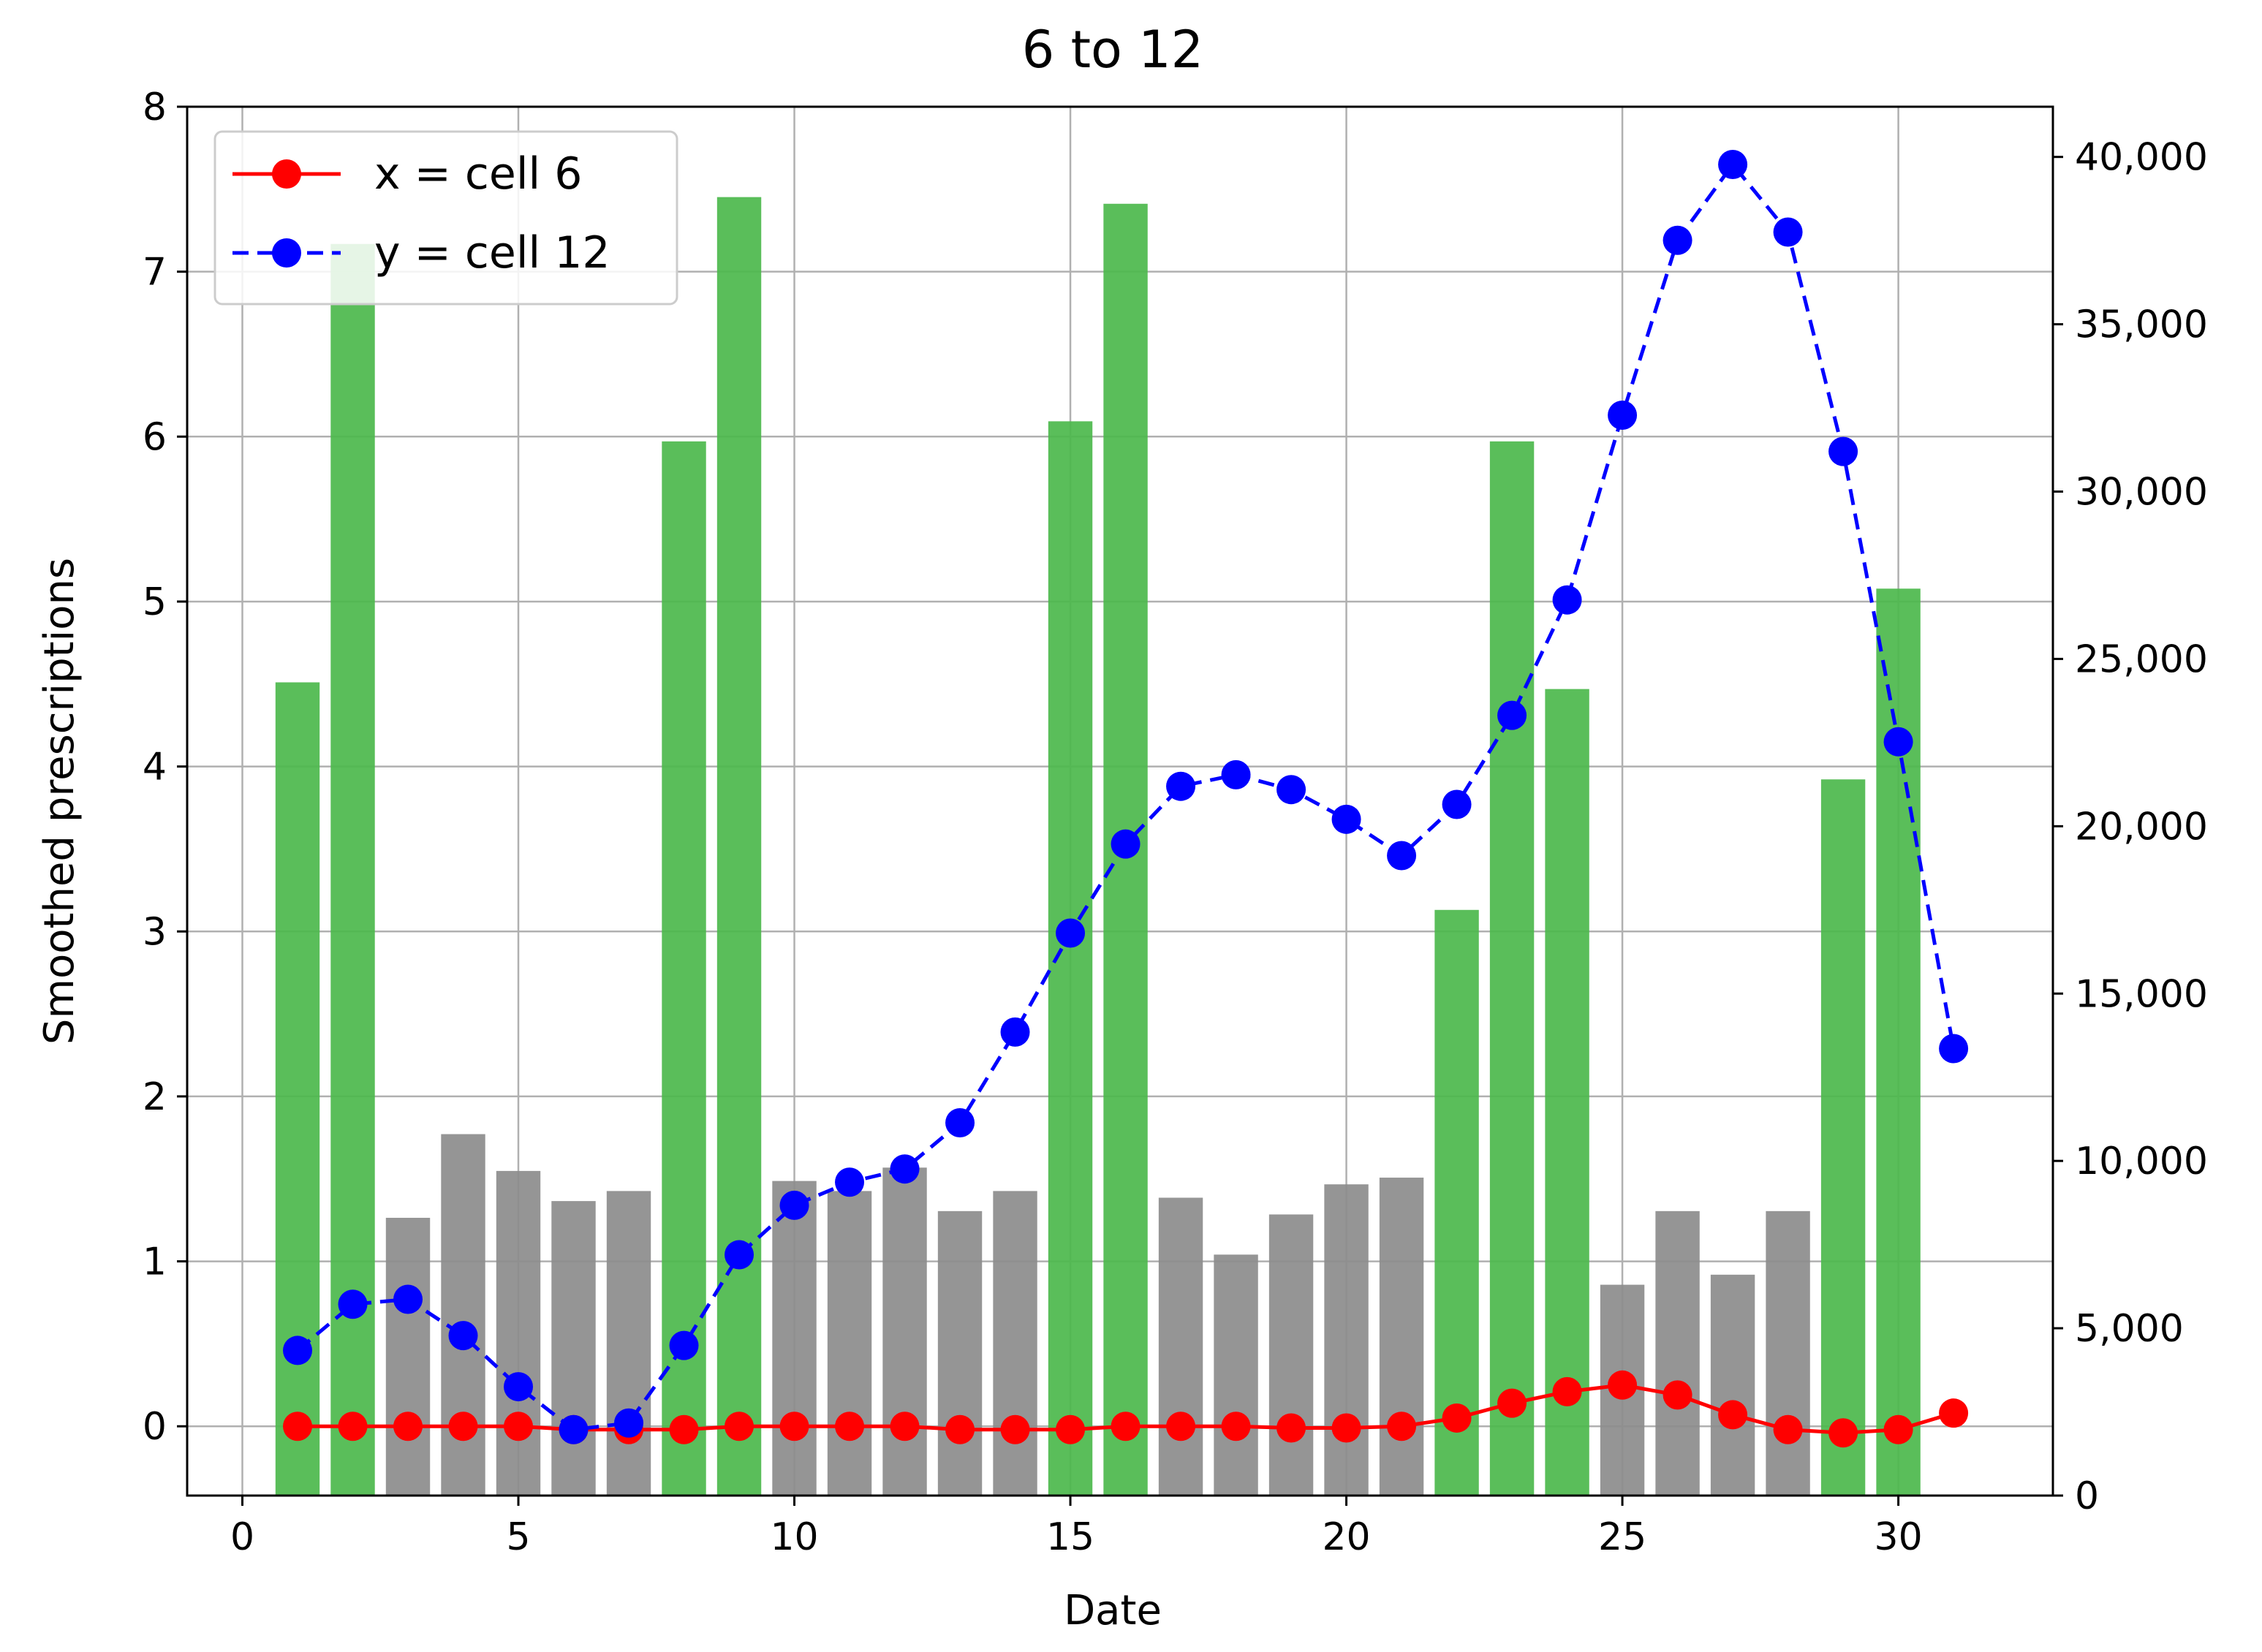 The height and width of the screenshot is (1652, 2262). What do you see at coordinates (155, 437) in the screenshot?
I see `y-tick-label-6: 6` at bounding box center [155, 437].